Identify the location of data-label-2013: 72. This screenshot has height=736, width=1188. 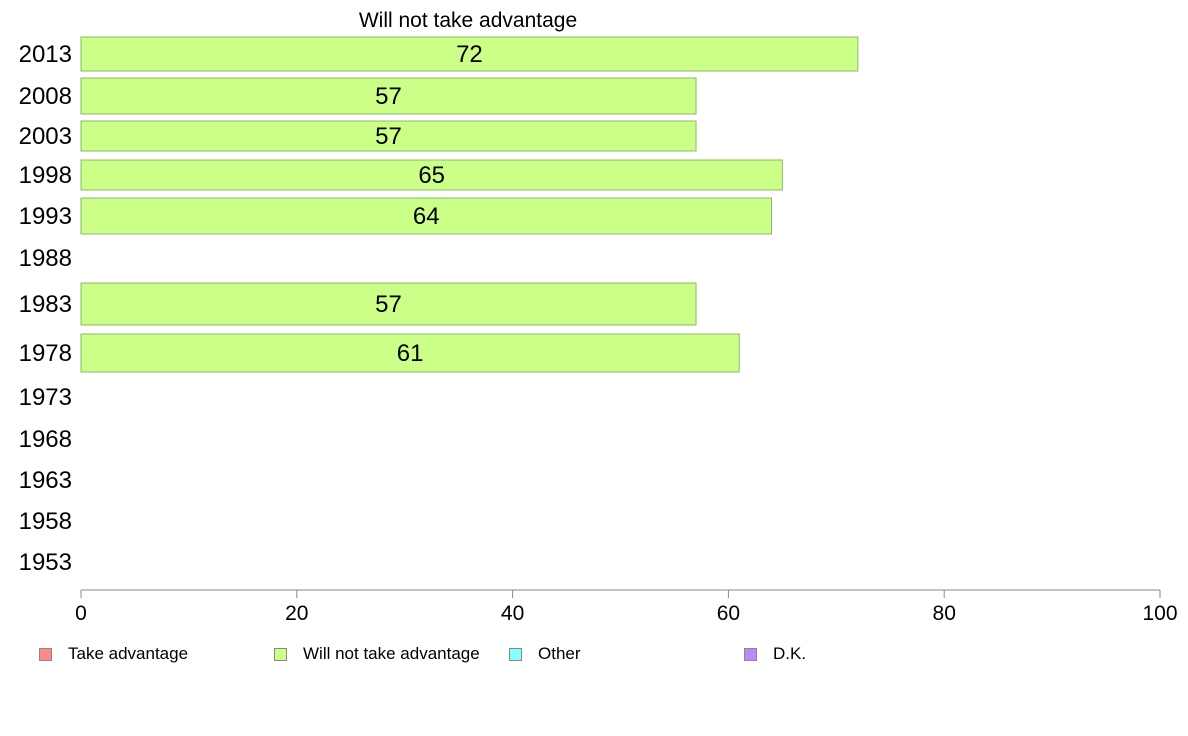
(469, 54).